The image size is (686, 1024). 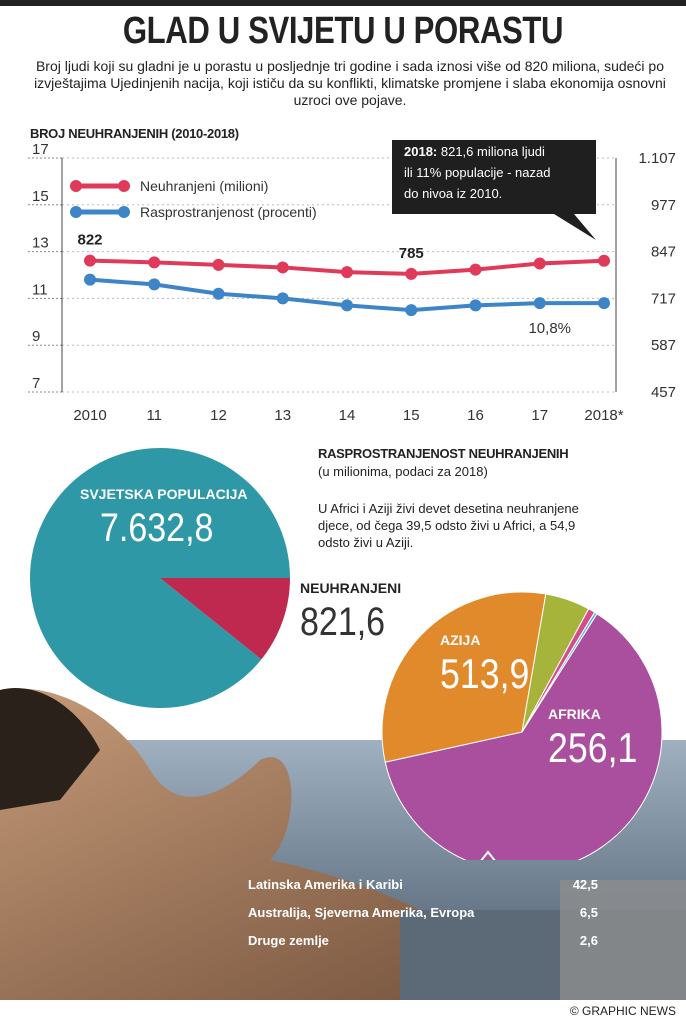 I want to click on data-label-last-pct: 10,8%, so click(x=549, y=328).